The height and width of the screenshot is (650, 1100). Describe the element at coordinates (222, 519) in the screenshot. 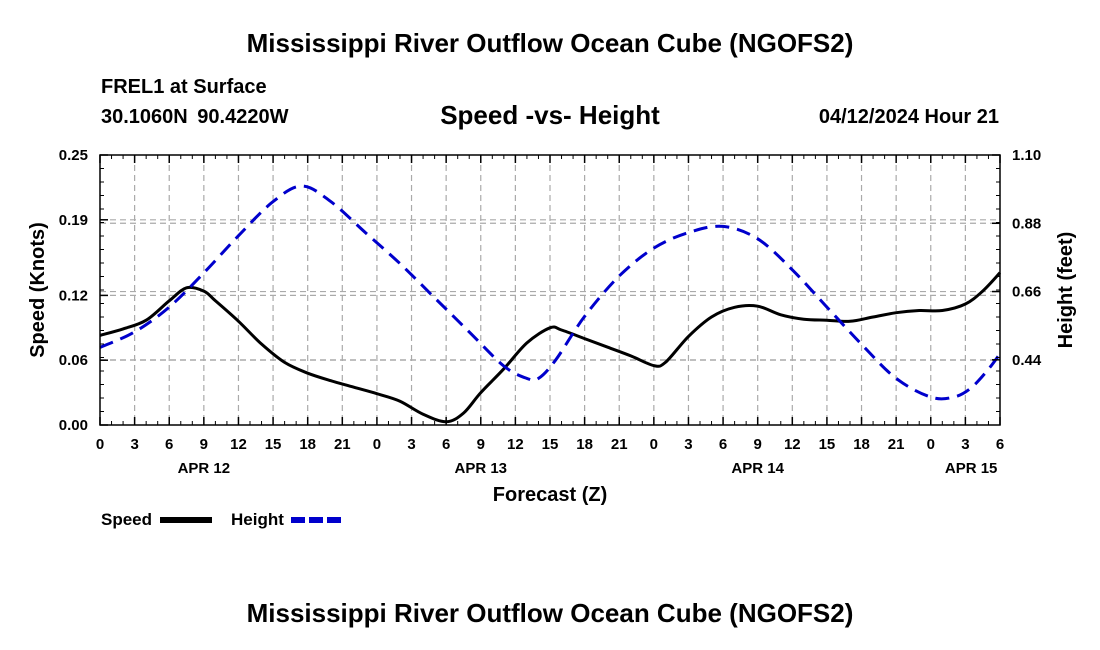

I see `legend: Speed Height` at that location.